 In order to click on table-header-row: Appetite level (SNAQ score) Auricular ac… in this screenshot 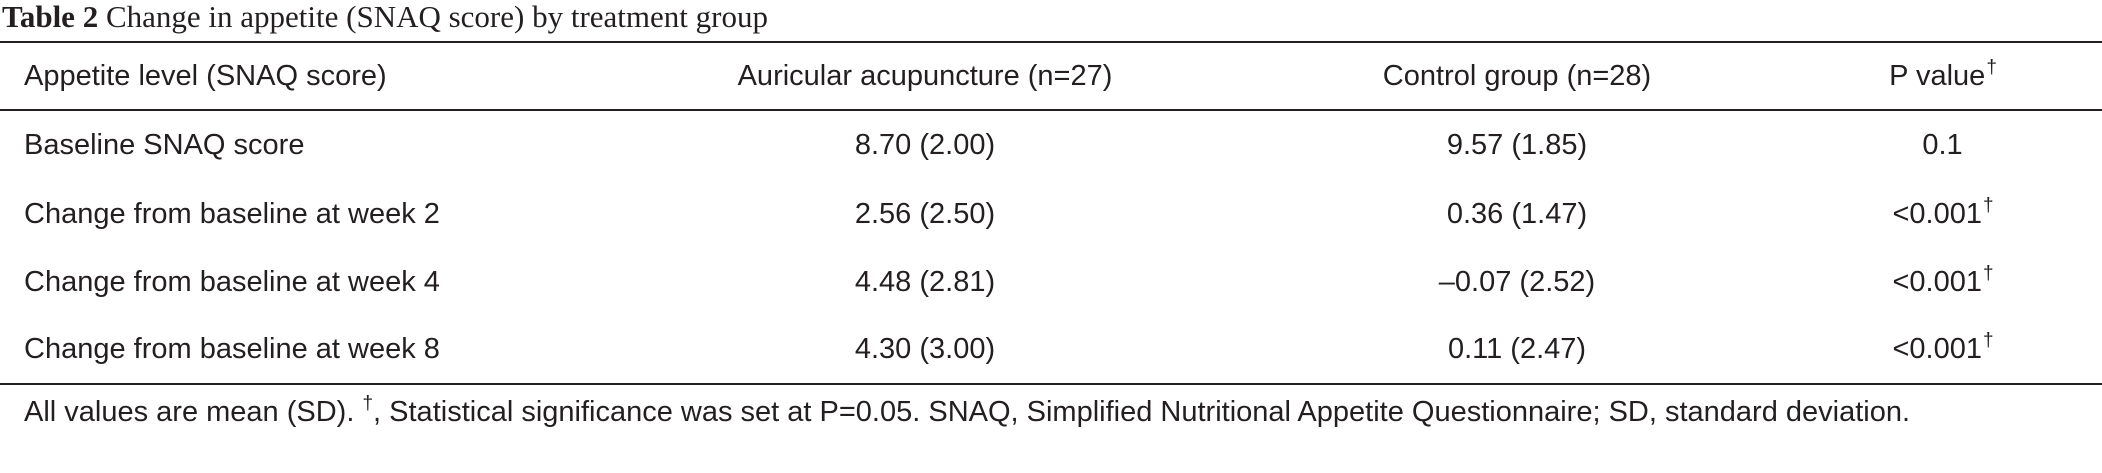, I will do `click(1051, 76)`.